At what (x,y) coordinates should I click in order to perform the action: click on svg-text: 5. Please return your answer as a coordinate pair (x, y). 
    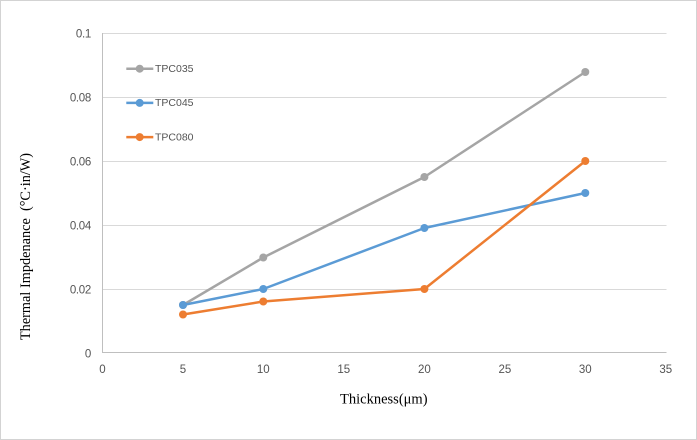
    Looking at the image, I should click on (183, 370).